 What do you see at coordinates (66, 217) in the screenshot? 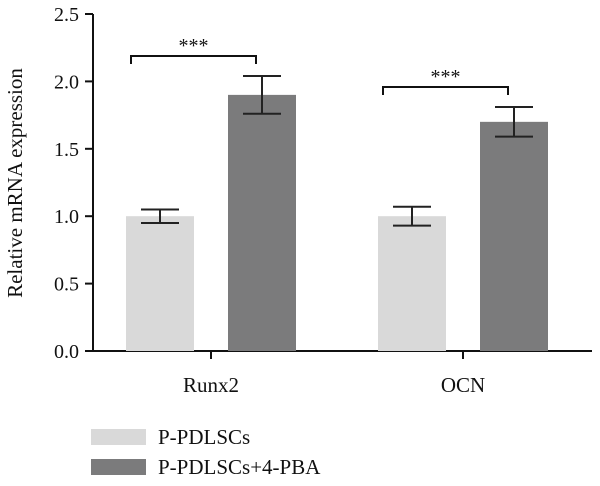
I see `y-tick-label: 1.0` at bounding box center [66, 217].